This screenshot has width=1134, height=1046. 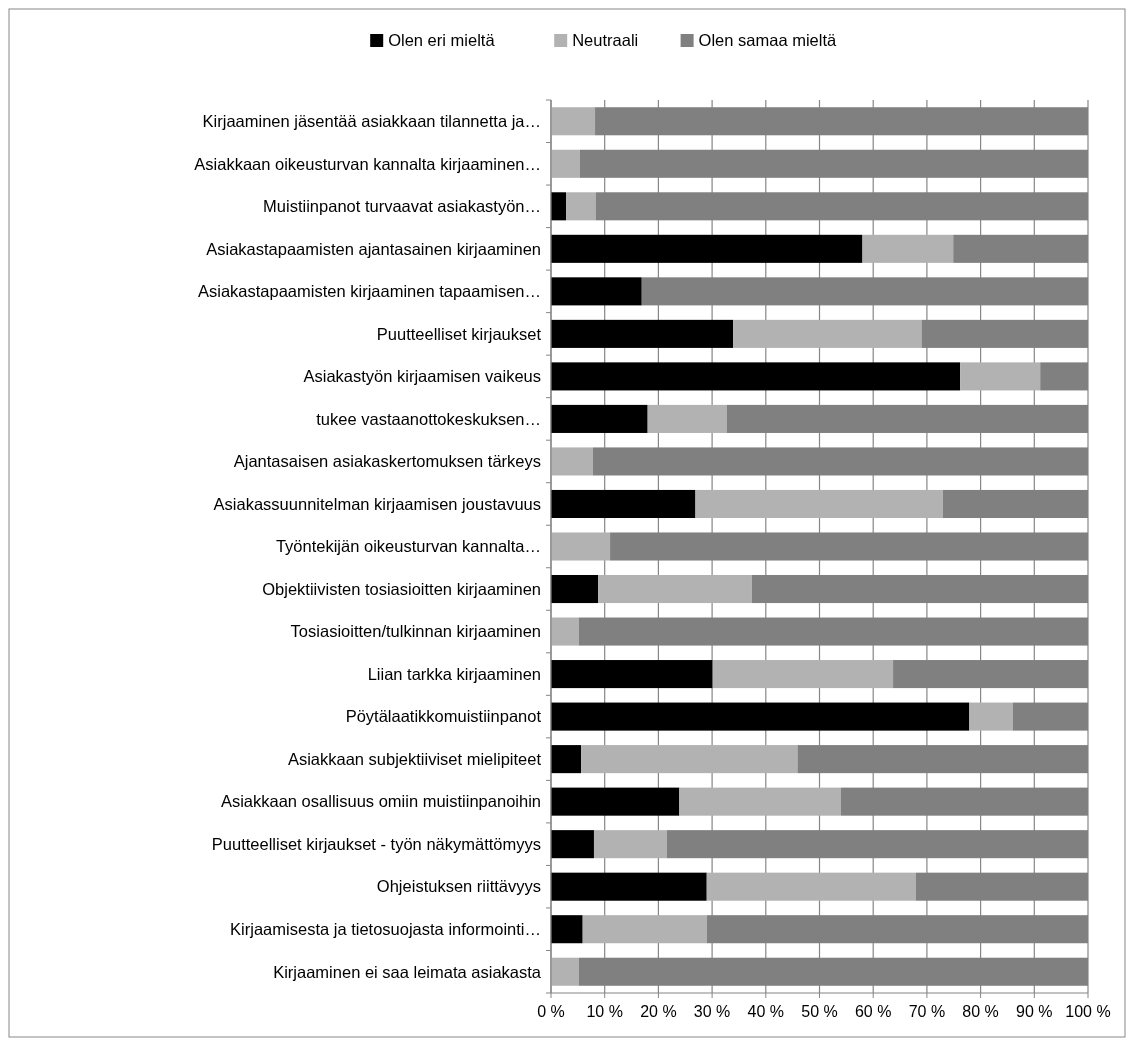 I want to click on y-tick-label: Asiakastapaamisten ajantasainen kirjaaminen, so click(x=373, y=248).